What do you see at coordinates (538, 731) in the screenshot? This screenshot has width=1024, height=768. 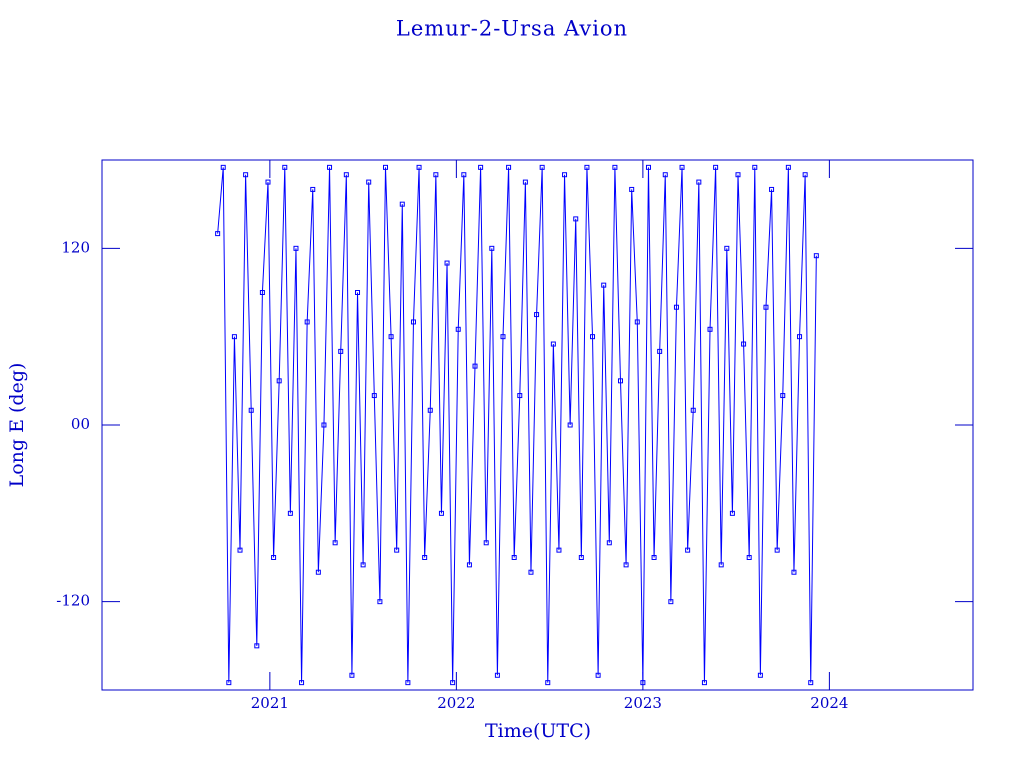 I see `x-axis-label: Time(UTC)` at bounding box center [538, 731].